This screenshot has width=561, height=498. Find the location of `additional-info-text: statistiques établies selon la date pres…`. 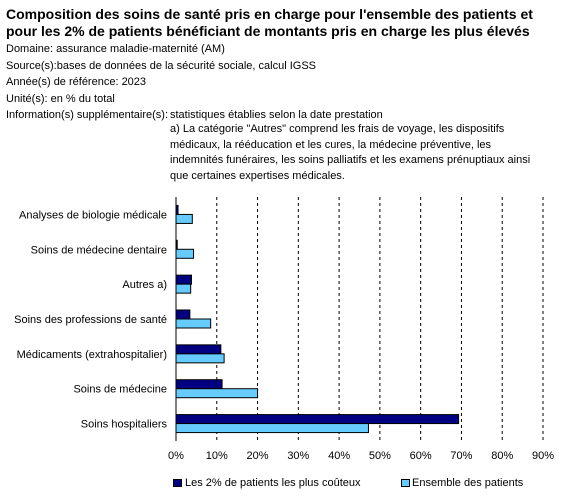

additional-info-text: statistiques établies selon la date pres… is located at coordinates (276, 115).